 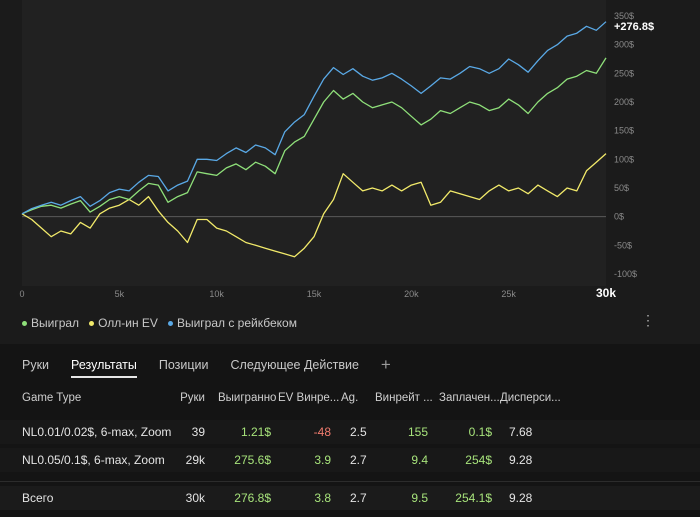 I want to click on tab-next-action: Следующее Действие, so click(x=294, y=365).